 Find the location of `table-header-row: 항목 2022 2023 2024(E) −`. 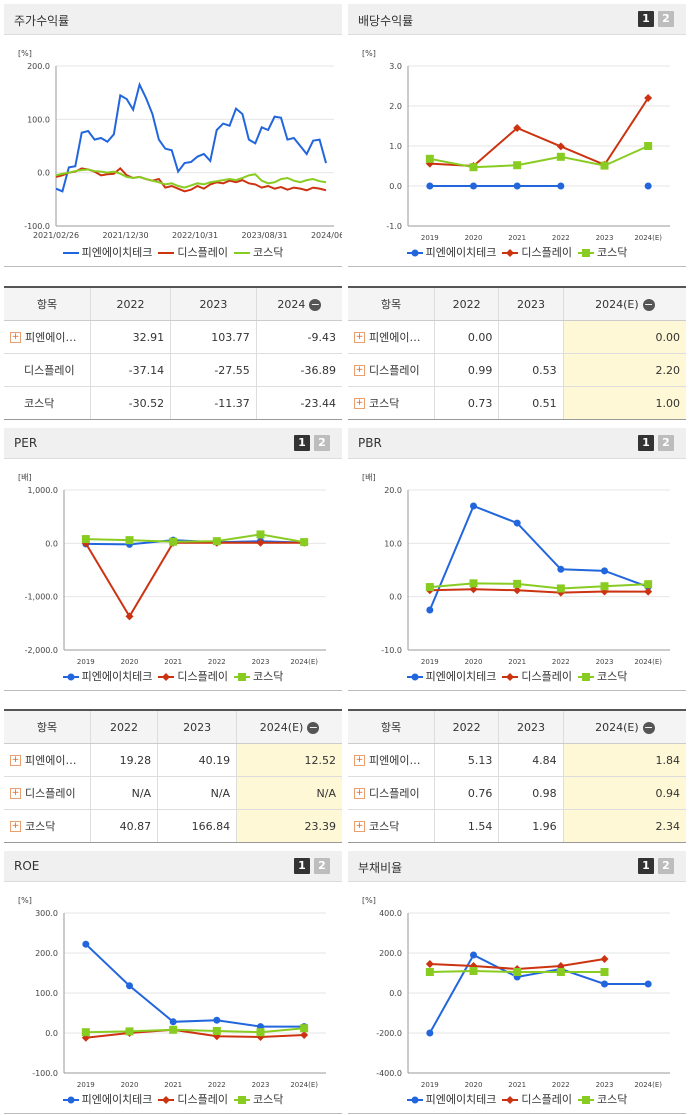

table-header-row: 항목 2022 2023 2024(E) − is located at coordinates (173, 727).